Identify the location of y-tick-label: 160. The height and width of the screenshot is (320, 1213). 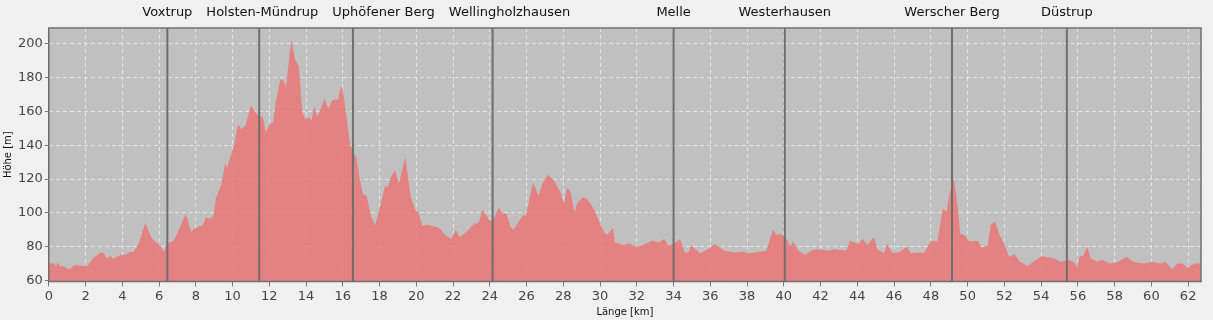
(30, 110).